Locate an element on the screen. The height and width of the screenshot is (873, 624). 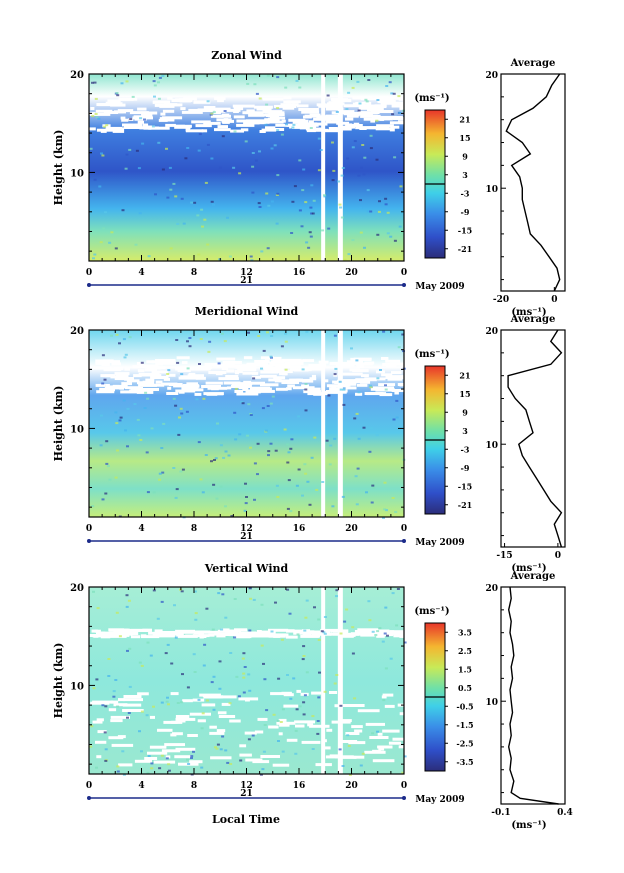
x-axis-title: Local Time is located at coordinates (246, 819).